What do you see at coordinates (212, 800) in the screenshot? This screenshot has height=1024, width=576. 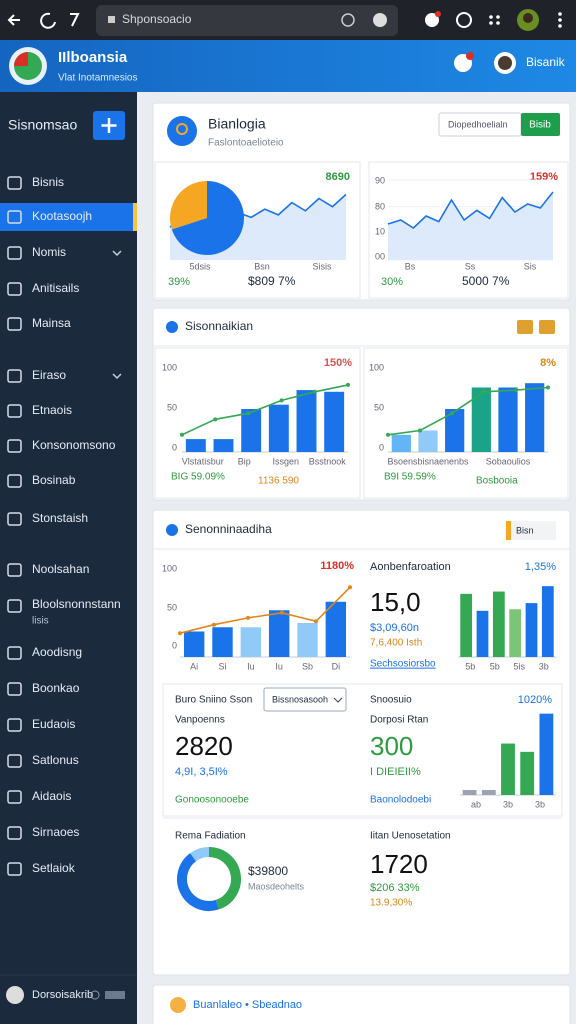 I see `link: Gonoosonooebe` at bounding box center [212, 800].